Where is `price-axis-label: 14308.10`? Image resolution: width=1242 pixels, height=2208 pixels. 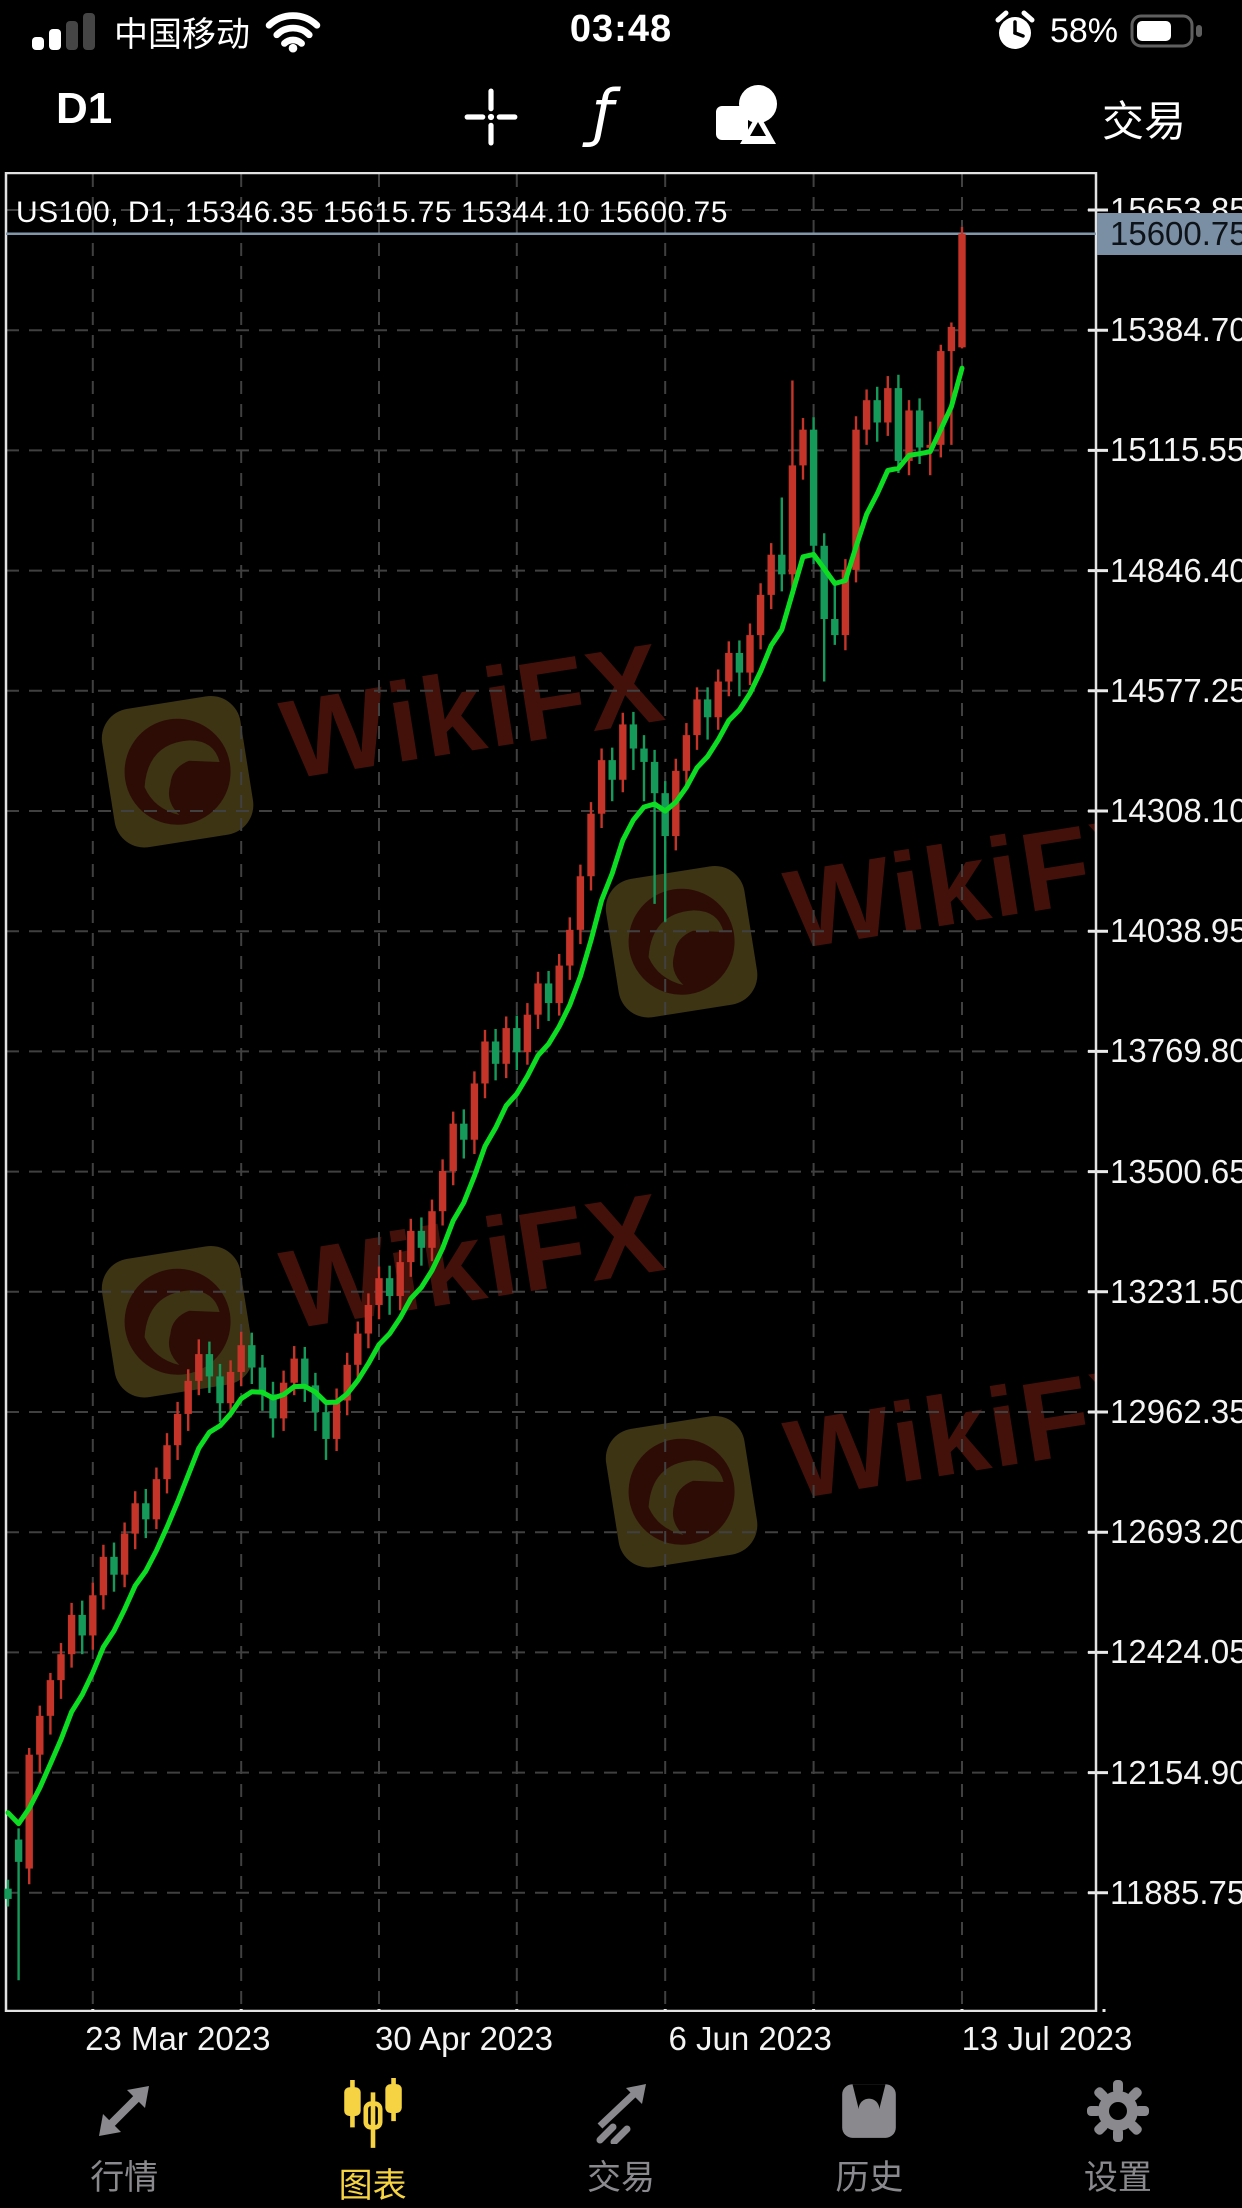 price-axis-label: 14308.10 is located at coordinates (1176, 810).